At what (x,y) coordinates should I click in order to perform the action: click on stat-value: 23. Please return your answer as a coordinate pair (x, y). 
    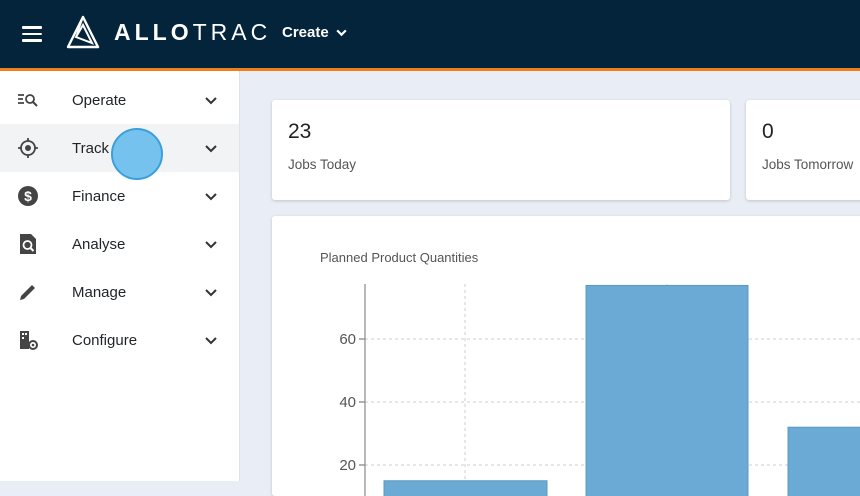
    Looking at the image, I should click on (300, 131).